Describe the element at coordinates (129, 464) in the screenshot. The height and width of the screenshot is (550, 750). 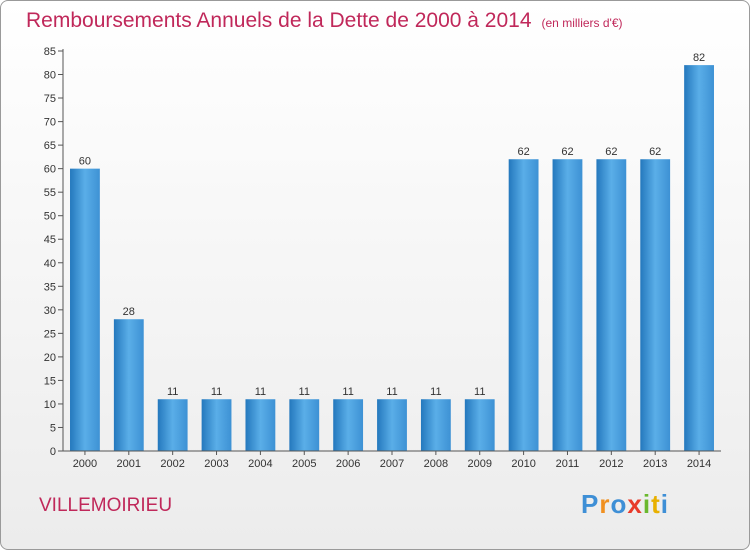
I see `x-tick-label: 2001` at that location.